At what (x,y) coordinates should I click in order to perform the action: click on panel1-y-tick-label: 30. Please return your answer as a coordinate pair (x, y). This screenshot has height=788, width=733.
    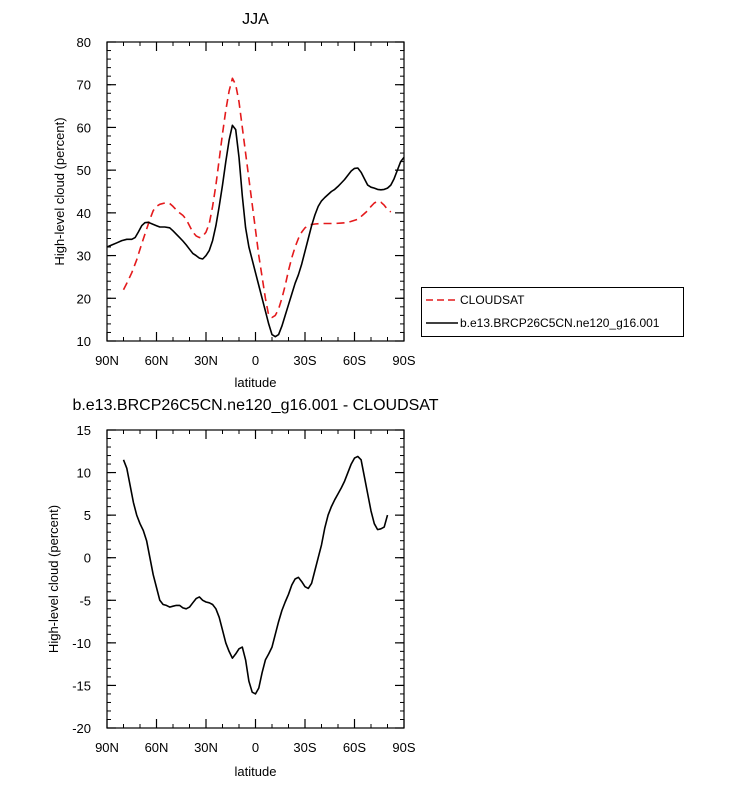
    Looking at the image, I should click on (84, 256).